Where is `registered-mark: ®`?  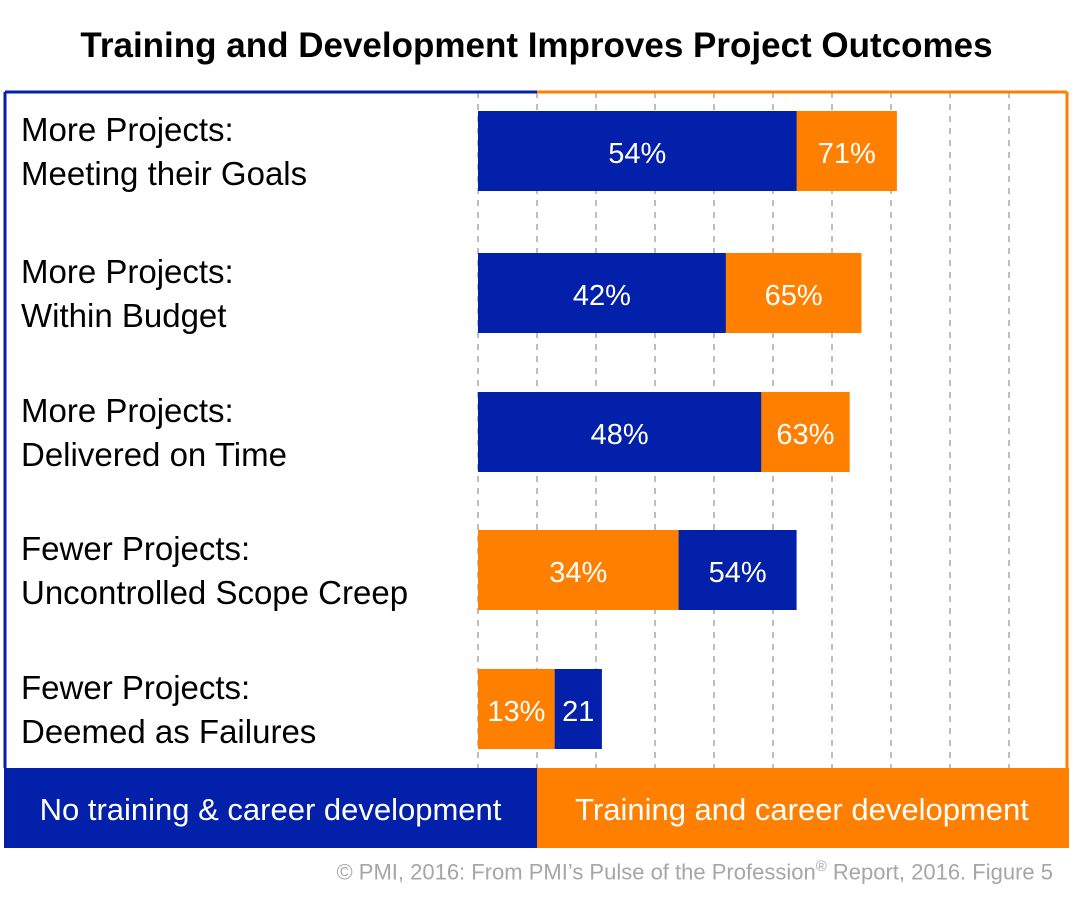 registered-mark: ® is located at coordinates (821, 866).